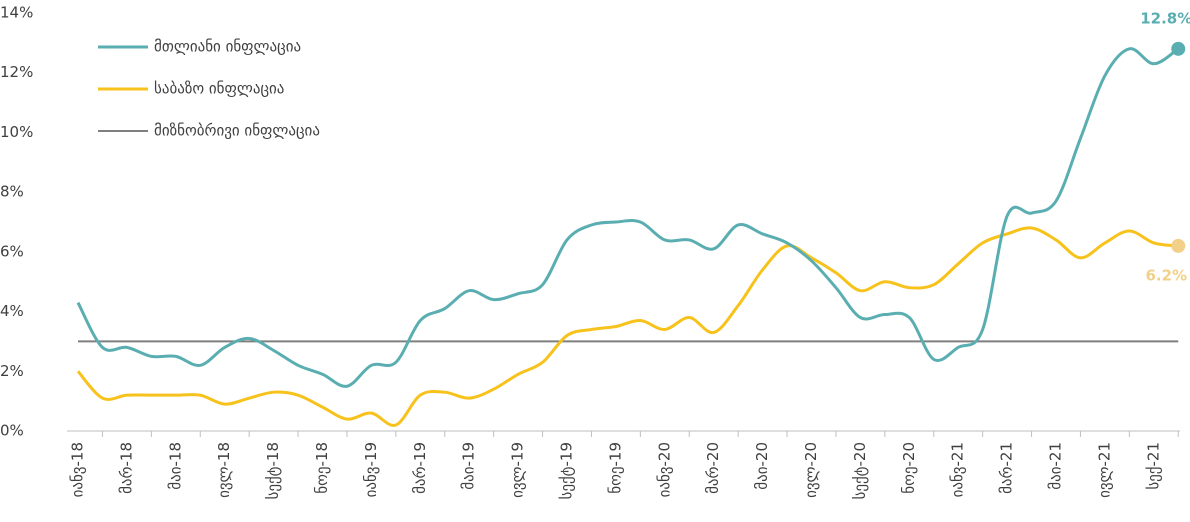  Describe the element at coordinates (126, 468) in the screenshot. I see `x-tick-label: მარ-18` at that location.